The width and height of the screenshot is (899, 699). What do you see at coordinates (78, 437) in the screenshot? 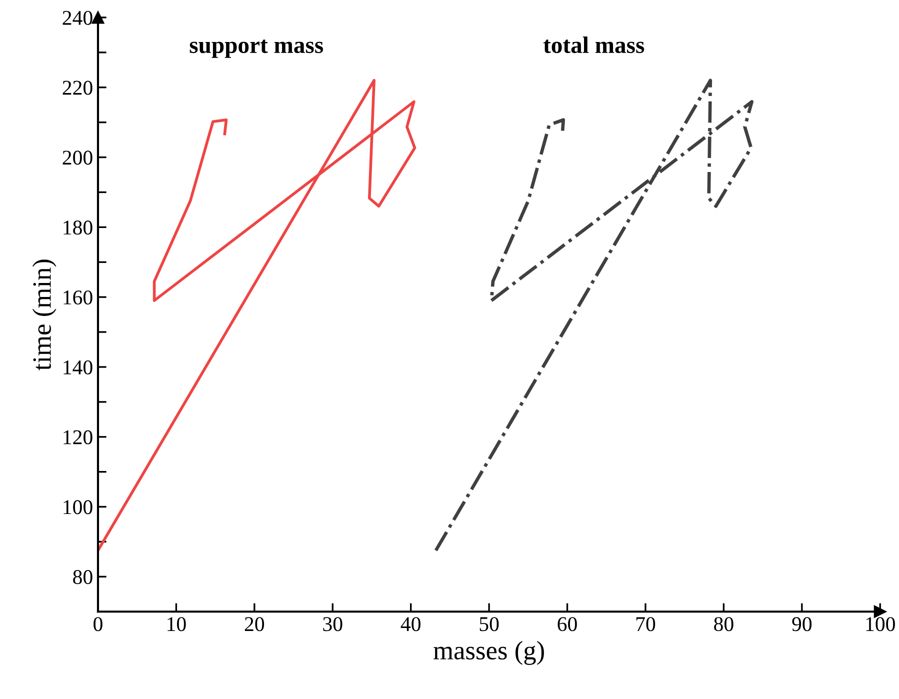
I see `y-tick-label: 120` at bounding box center [78, 437].